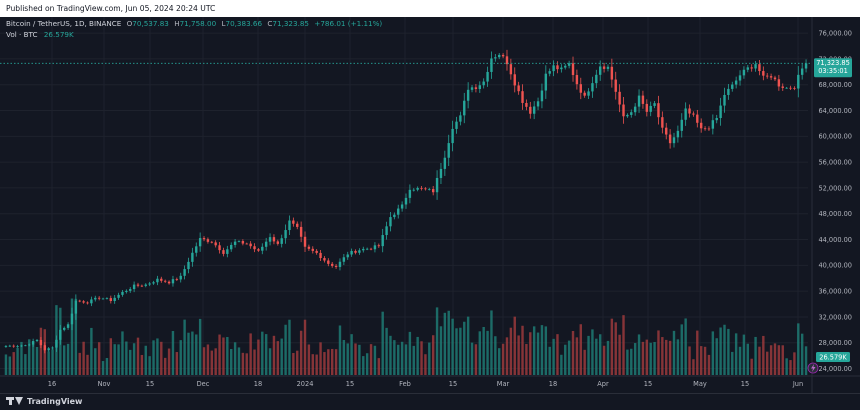 This screenshot has width=860, height=410. What do you see at coordinates (813, 368) in the screenshot?
I see `lightning-icon` at bounding box center [813, 368].